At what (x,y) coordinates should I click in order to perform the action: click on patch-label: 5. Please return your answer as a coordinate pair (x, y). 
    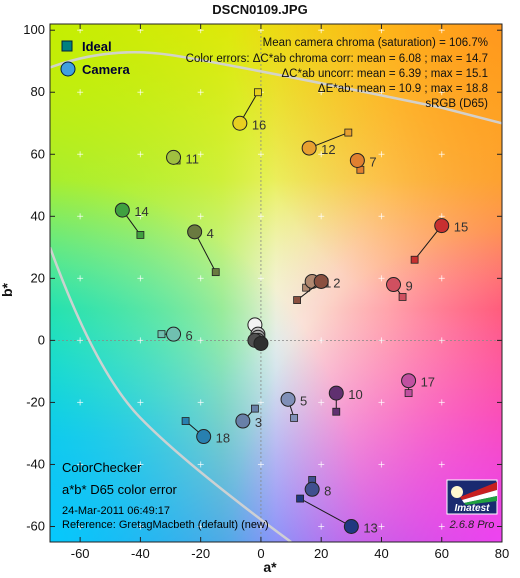
    Looking at the image, I should click on (303, 400).